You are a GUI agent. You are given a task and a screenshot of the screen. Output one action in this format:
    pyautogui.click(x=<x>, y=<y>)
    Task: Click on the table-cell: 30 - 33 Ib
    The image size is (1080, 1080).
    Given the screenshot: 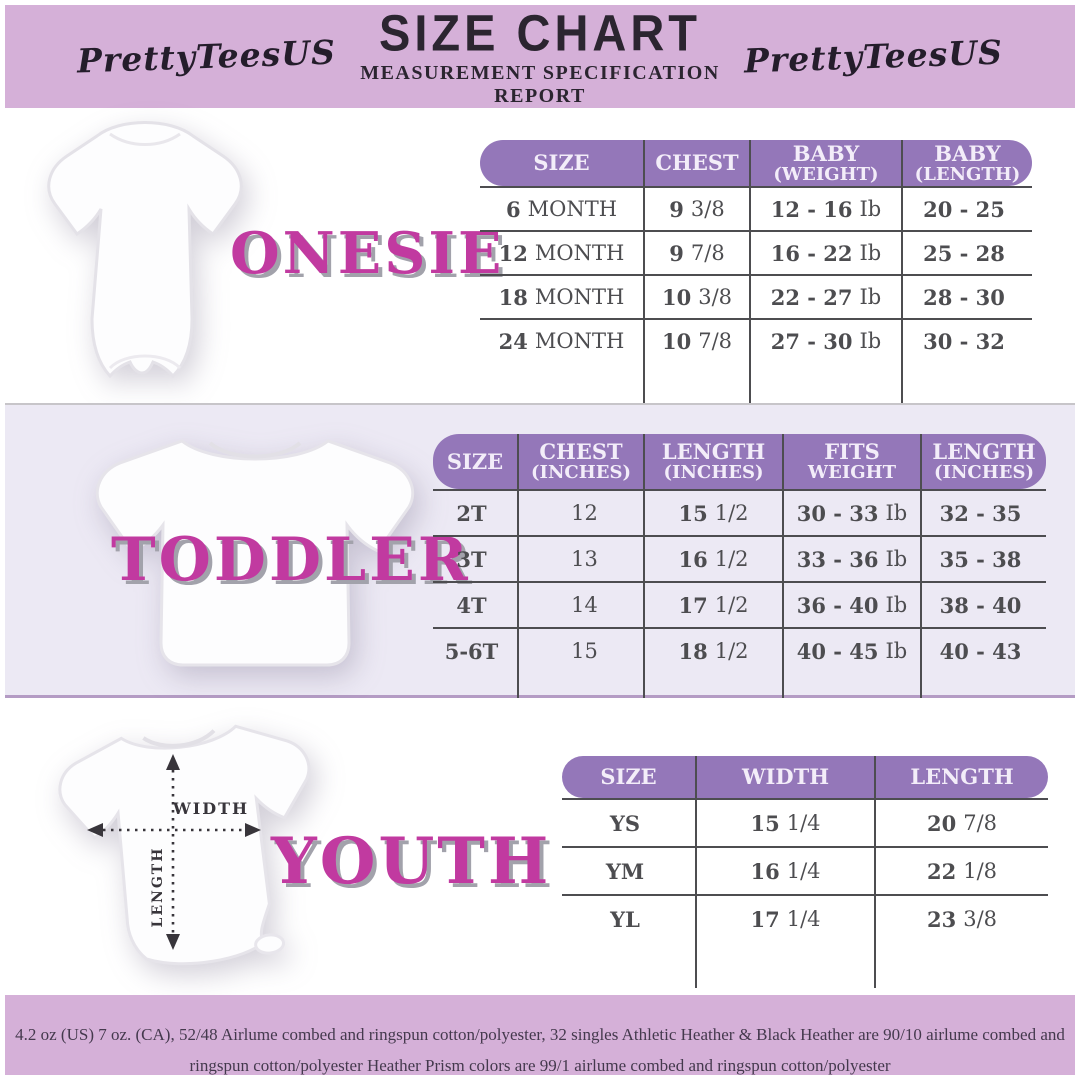 What is the action you would take?
    pyautogui.click(x=853, y=512)
    